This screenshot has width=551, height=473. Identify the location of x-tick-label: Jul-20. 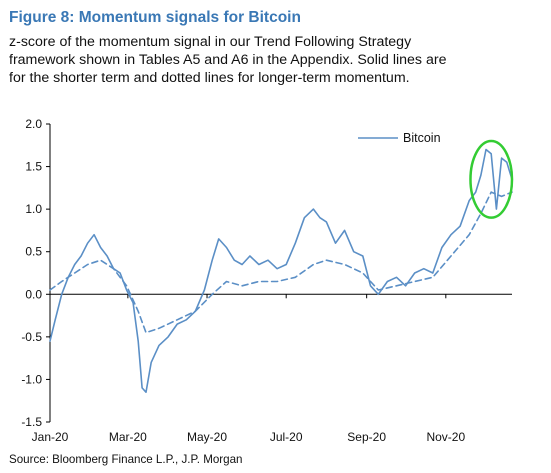
(286, 437).